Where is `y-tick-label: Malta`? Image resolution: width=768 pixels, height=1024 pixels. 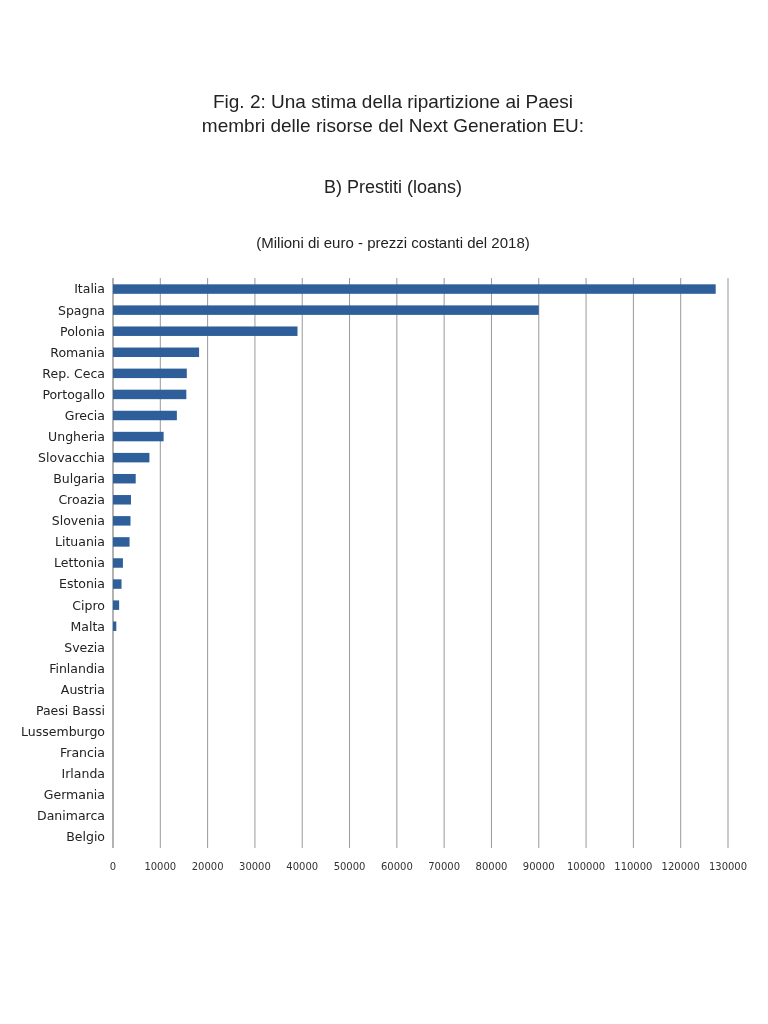
y-tick-label: Malta is located at coordinates (87, 626).